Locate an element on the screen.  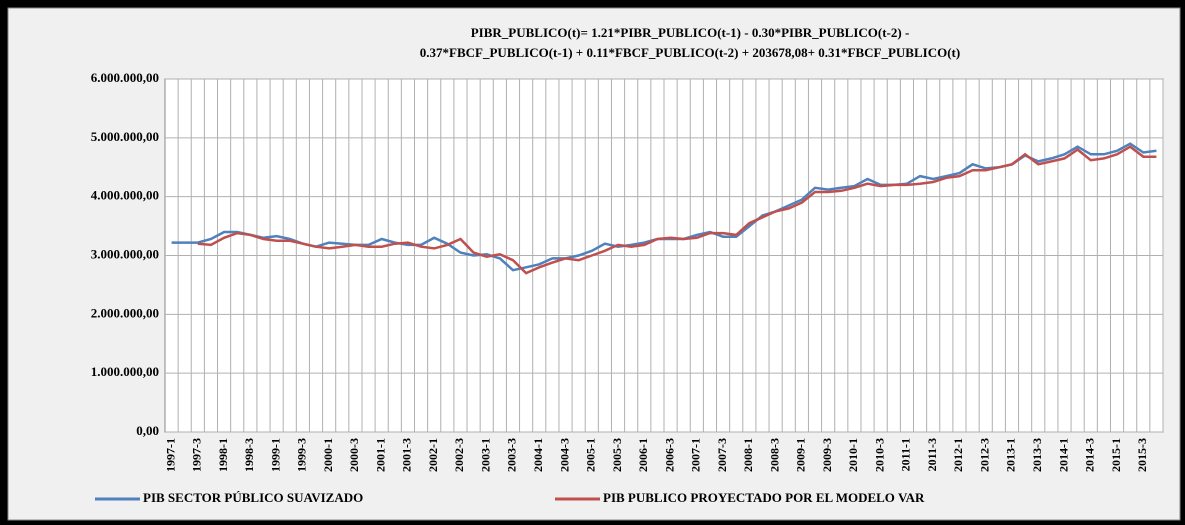
x-tick-label: 2003-1 is located at coordinates (485, 455).